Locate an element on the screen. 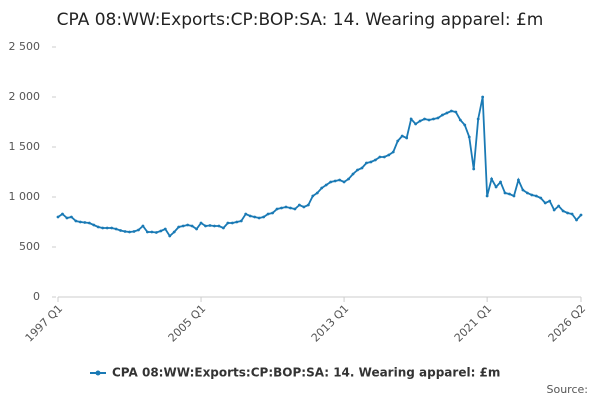 Image resolution: width=600 pixels, height=404 pixels. source: Source: is located at coordinates (568, 389).